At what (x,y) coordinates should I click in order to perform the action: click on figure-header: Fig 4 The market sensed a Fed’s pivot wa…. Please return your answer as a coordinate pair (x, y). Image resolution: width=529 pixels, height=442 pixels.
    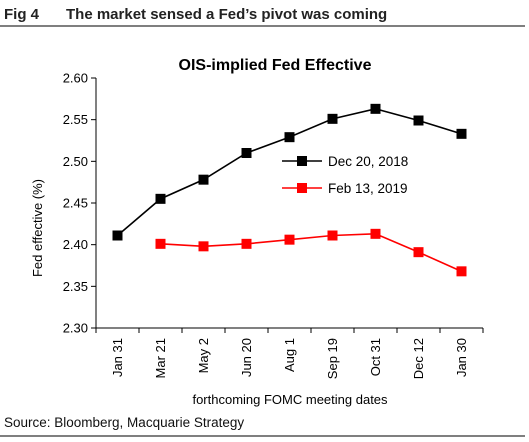
    Looking at the image, I should click on (264, 17).